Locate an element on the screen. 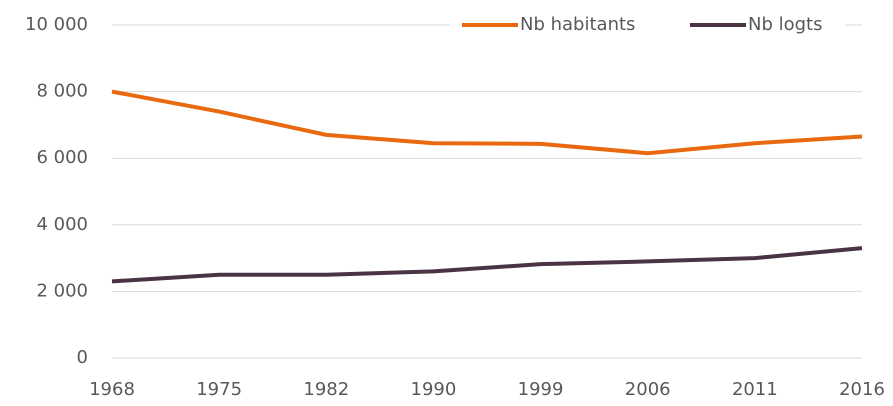 Image resolution: width=893 pixels, height=406 pixels. x-tick-label: 2006 is located at coordinates (648, 389).